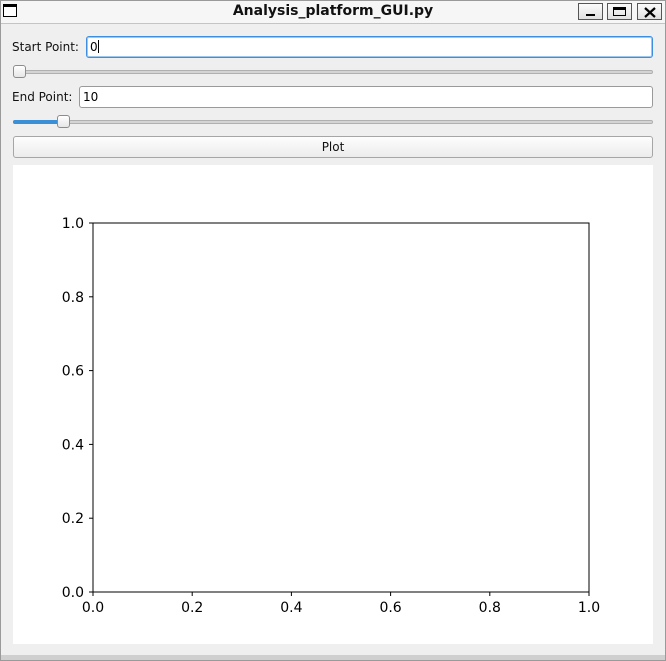 The width and height of the screenshot is (666, 661). What do you see at coordinates (42, 97) in the screenshot?
I see `end-point-label: End Point:` at bounding box center [42, 97].